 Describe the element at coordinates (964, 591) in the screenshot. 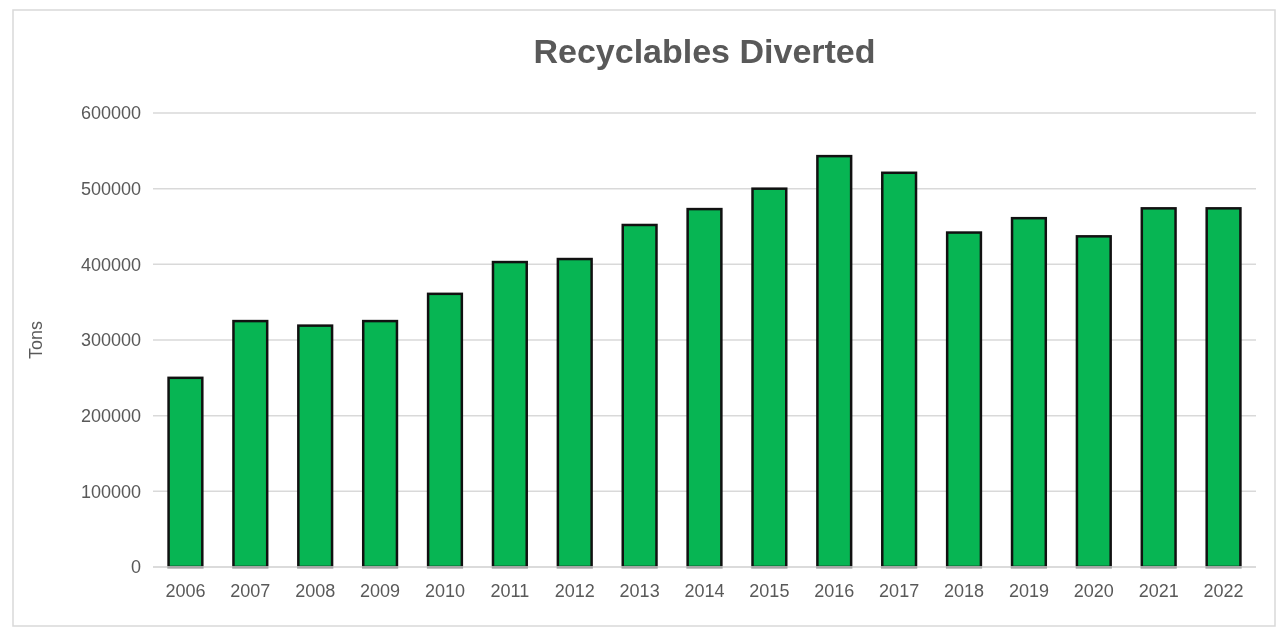

I see `x-tick-label: 2018` at that location.